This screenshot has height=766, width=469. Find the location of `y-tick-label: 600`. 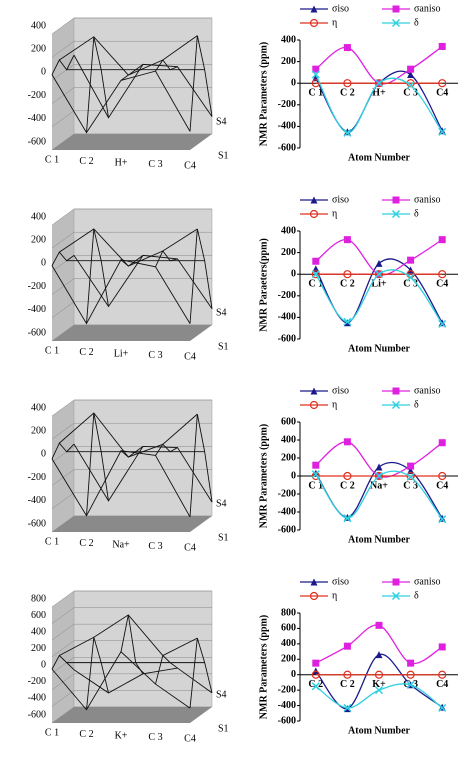

y-tick-label: 600 is located at coordinates (288, 421).